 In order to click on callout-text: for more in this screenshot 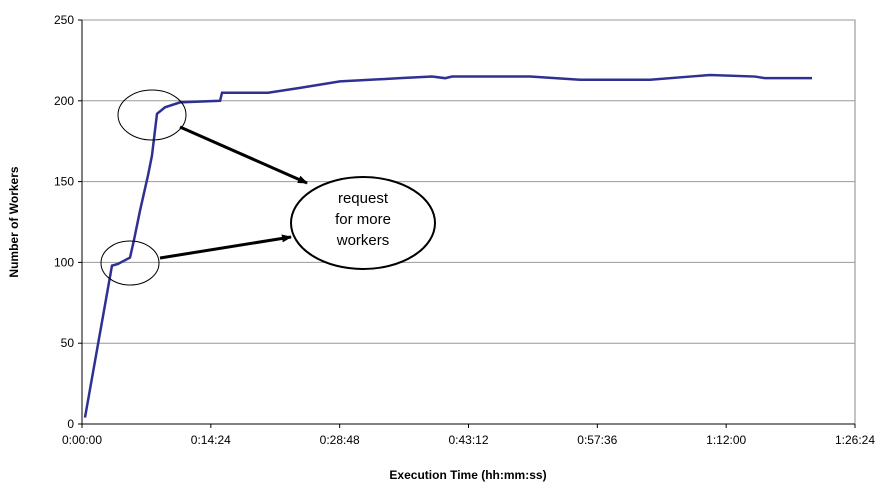, I will do `click(363, 219)`.